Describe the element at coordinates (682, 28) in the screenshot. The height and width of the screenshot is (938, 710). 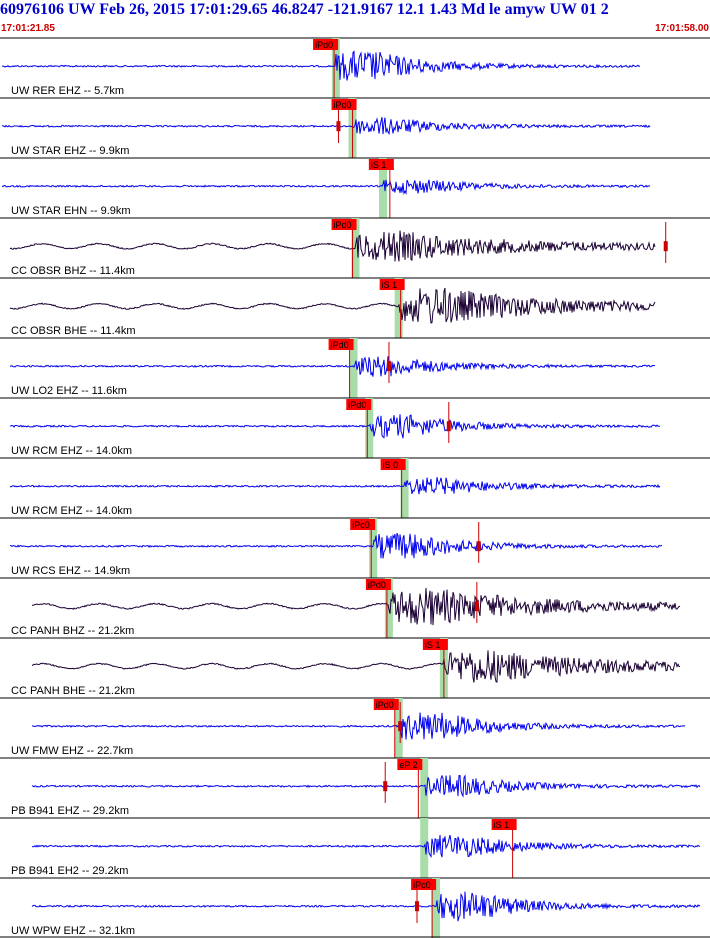
I see `end-time-label: 17:01:58.00` at that location.